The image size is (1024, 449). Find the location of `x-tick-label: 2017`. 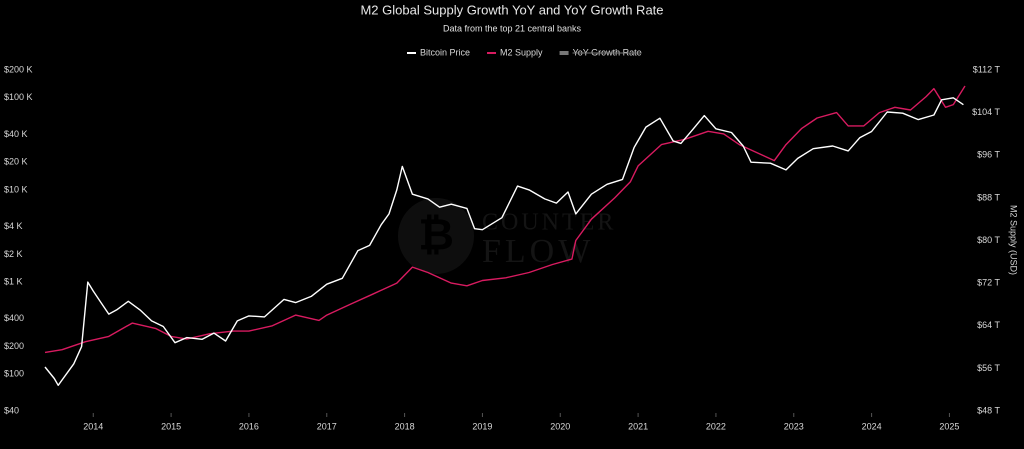

x-tick-label: 2017 is located at coordinates (327, 426).